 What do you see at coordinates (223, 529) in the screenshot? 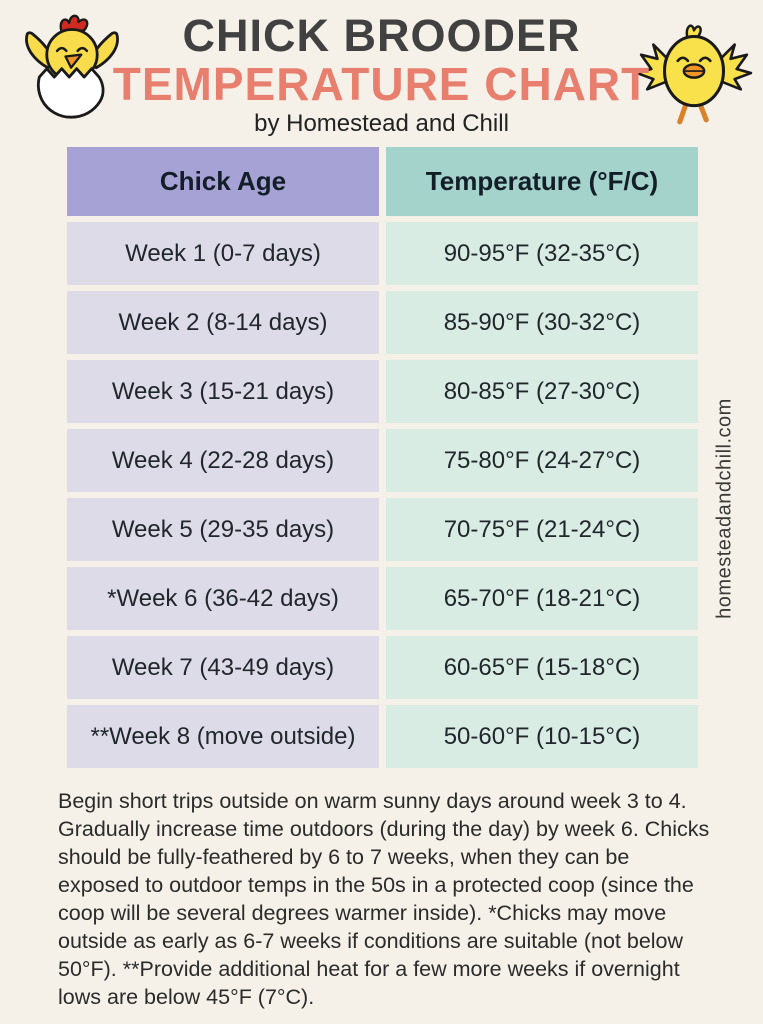
I see `table-cell-age-week5: Week 5 (29-35 days)` at bounding box center [223, 529].